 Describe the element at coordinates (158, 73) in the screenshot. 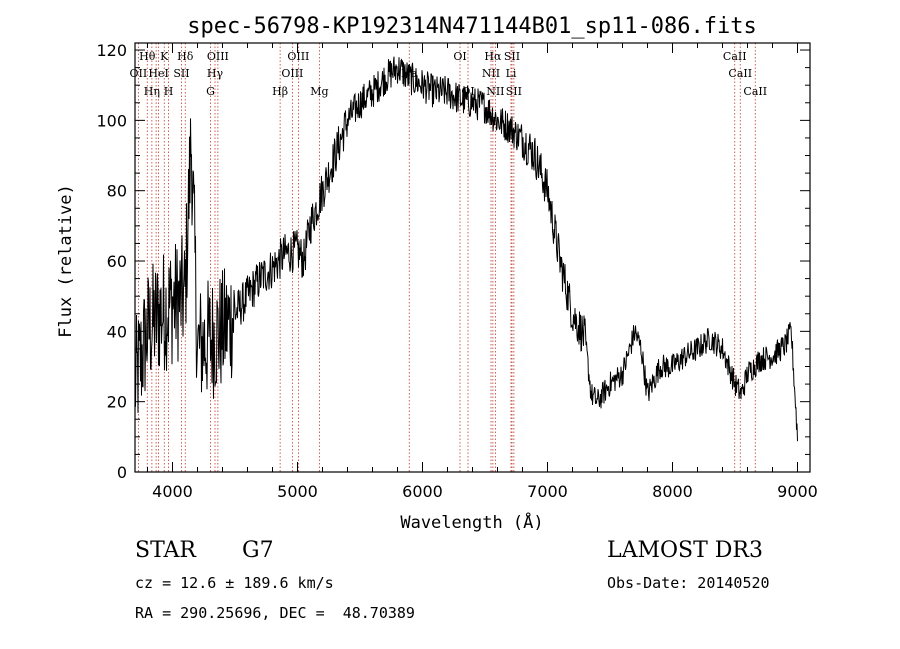

I see `spectral-line-label: HeI` at that location.